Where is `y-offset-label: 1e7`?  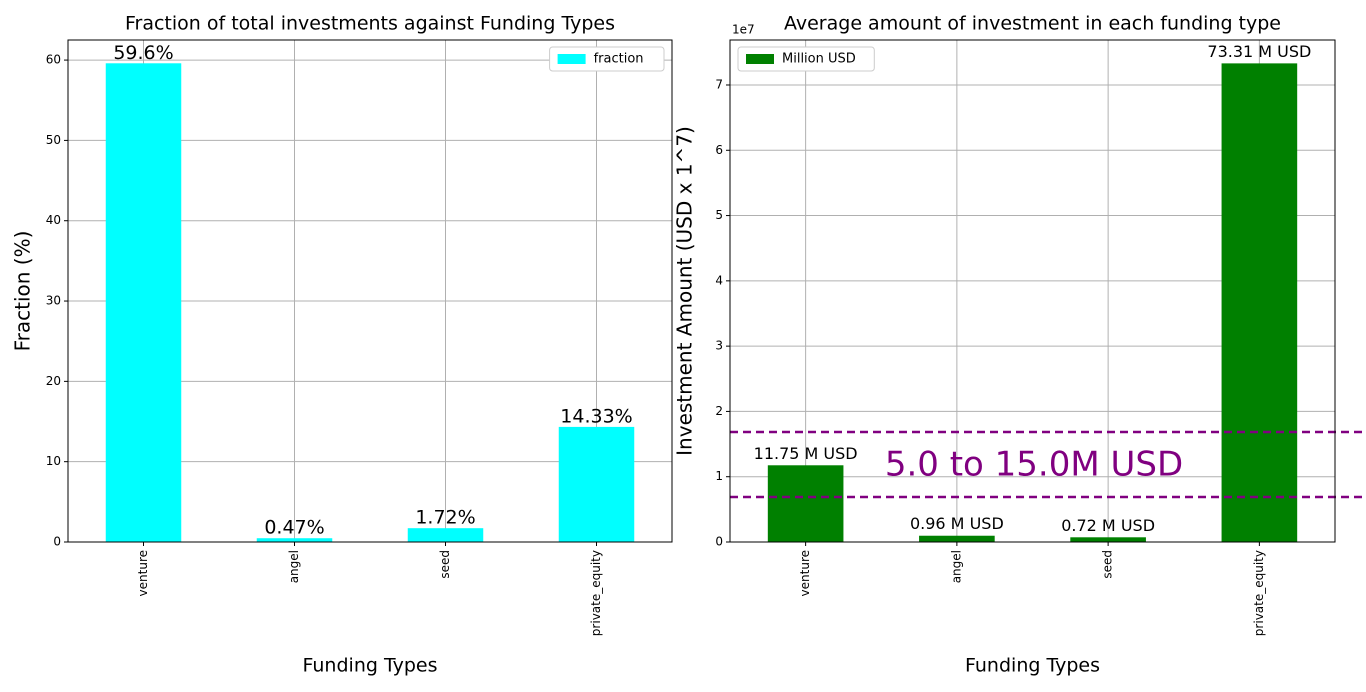 y-offset-label: 1e7 is located at coordinates (743, 30).